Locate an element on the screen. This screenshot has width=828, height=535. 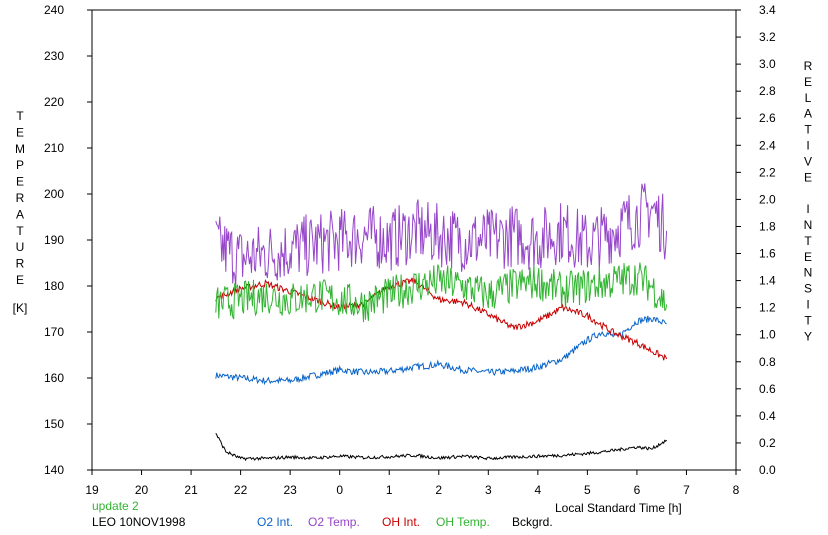
x-tick-label: 1 is located at coordinates (389, 490).